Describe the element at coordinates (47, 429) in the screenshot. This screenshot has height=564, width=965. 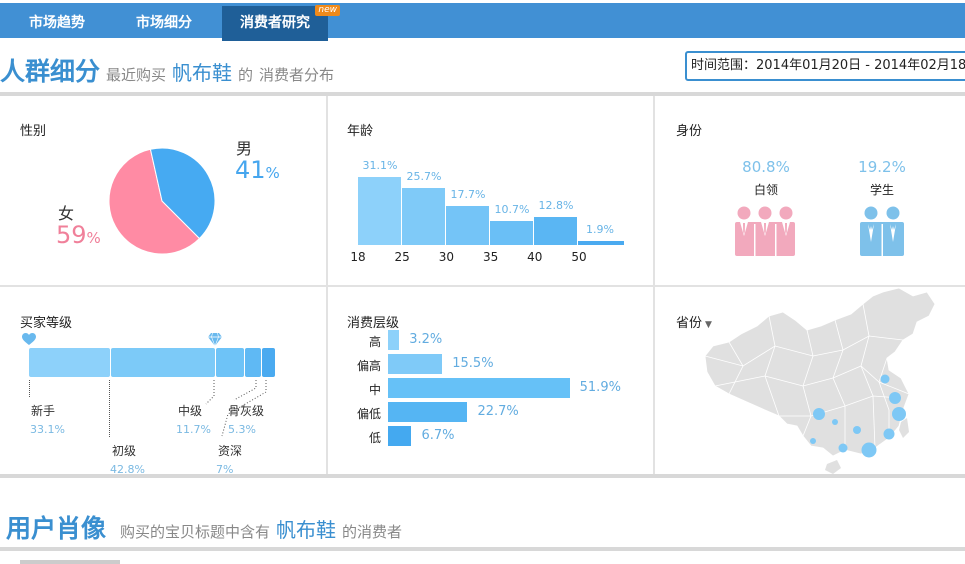
I see `level-pct-novice: 33.1%` at that location.